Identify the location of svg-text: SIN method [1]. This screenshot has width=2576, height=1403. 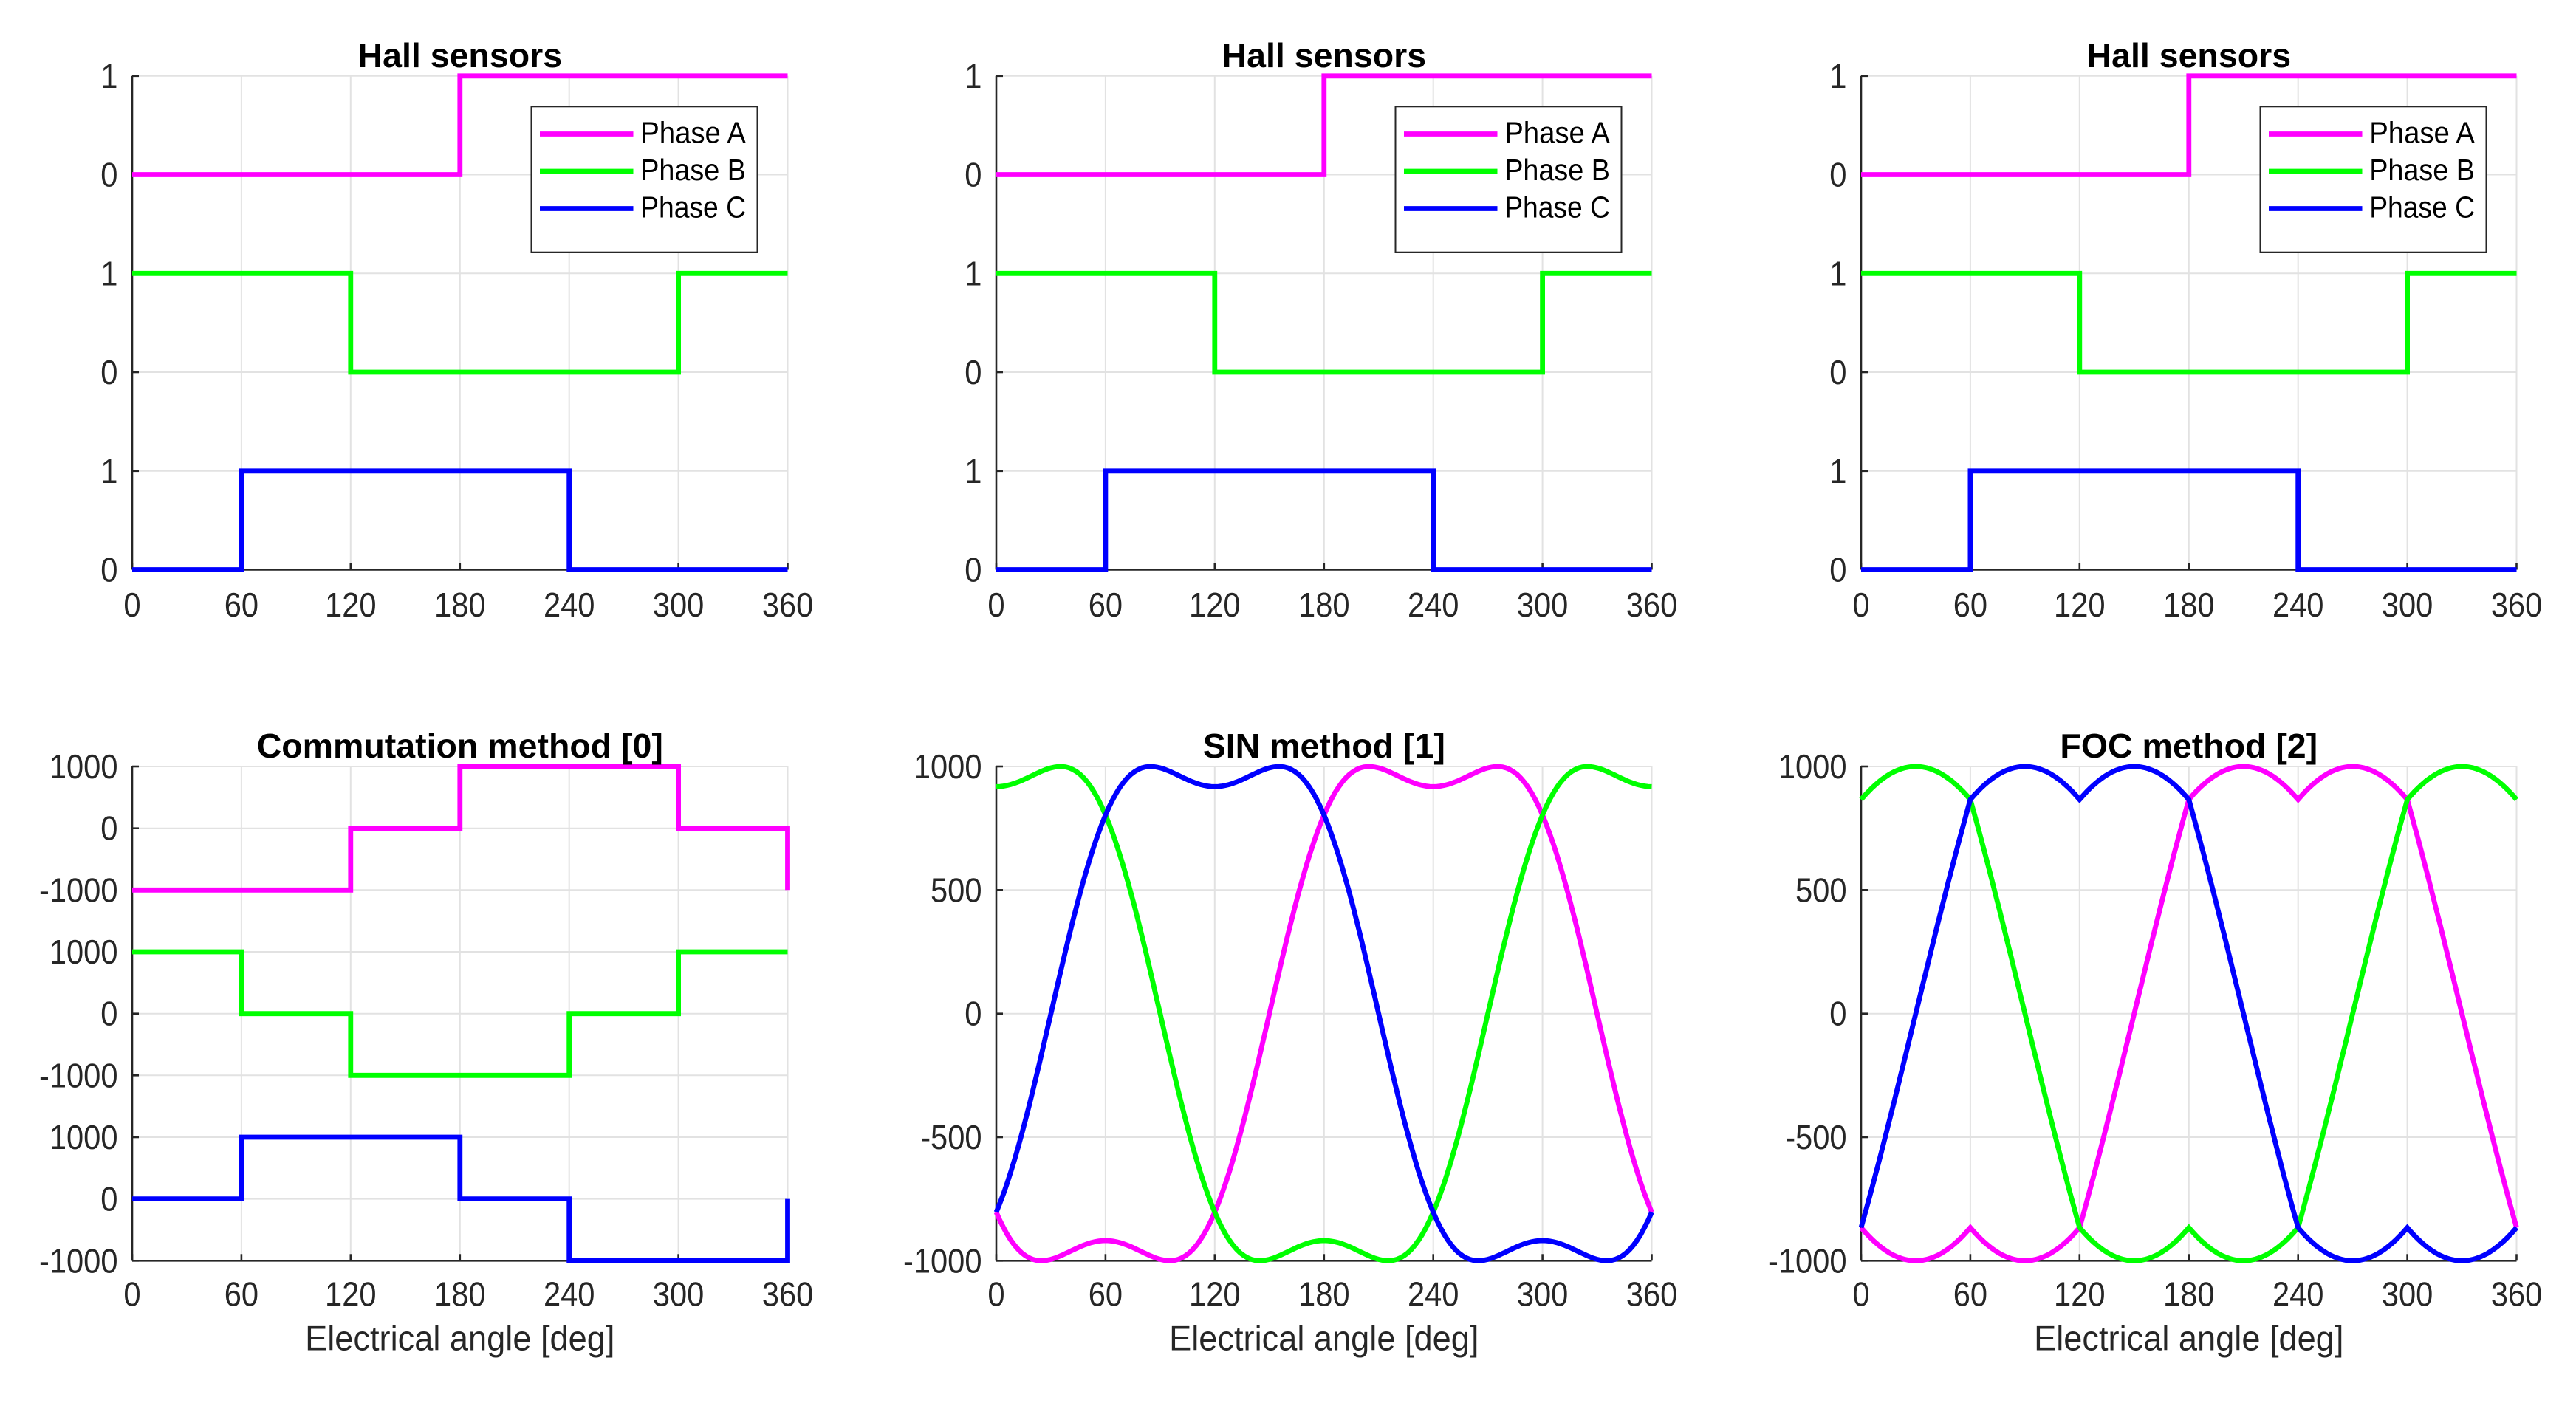
(1324, 746).